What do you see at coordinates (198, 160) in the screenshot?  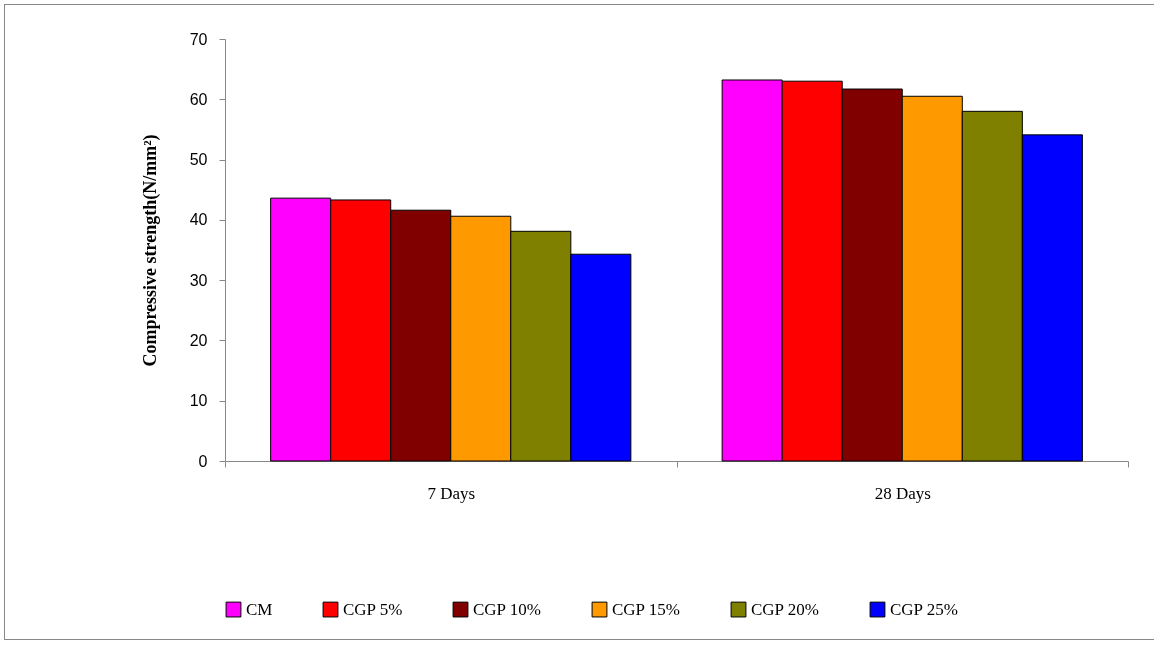 I see `y-tick-label: 50` at bounding box center [198, 160].